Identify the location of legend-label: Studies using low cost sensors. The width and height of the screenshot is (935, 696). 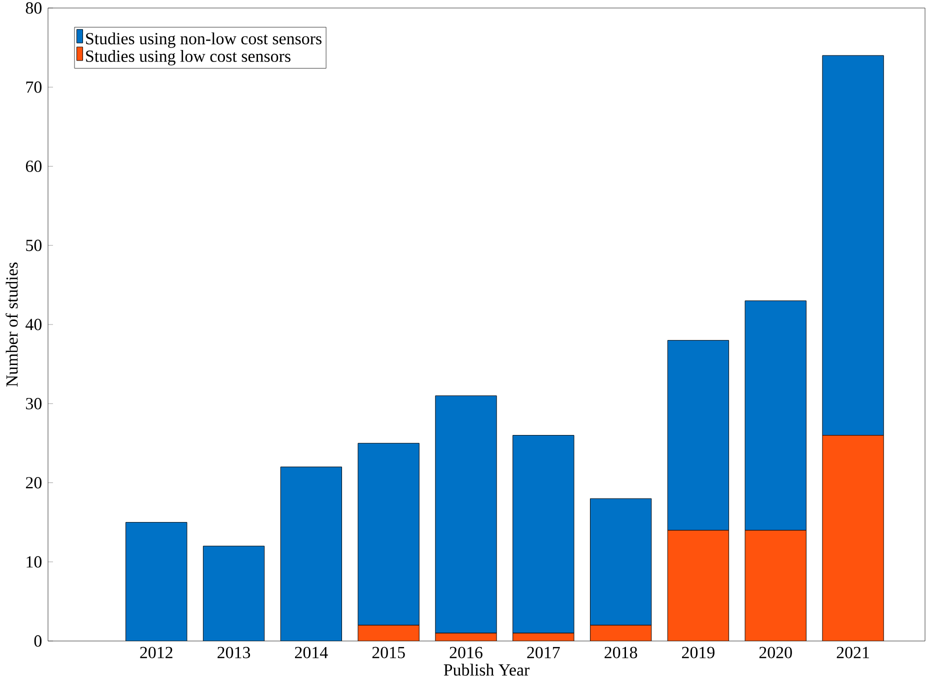
(188, 58).